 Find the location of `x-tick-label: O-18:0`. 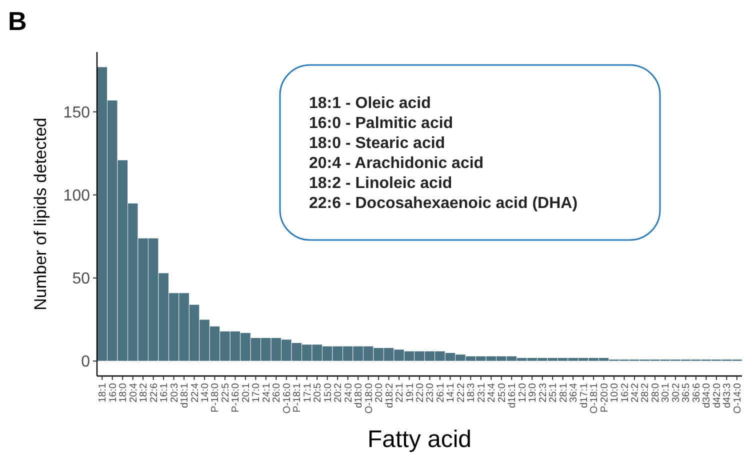

x-tick-label: O-18:0 is located at coordinates (369, 398).